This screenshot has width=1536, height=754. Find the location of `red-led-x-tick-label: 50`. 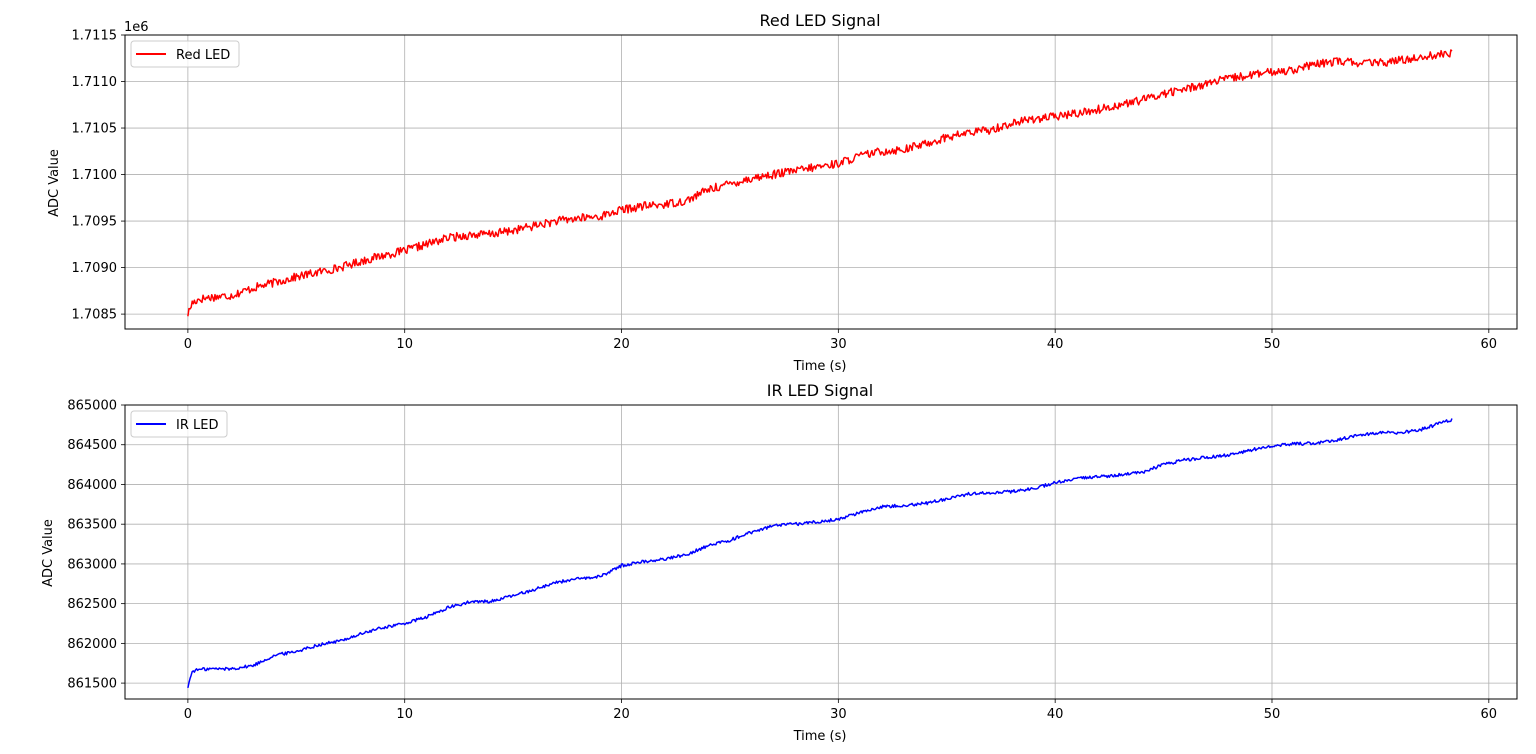

red-led-x-tick-label: 50 is located at coordinates (1272, 344).